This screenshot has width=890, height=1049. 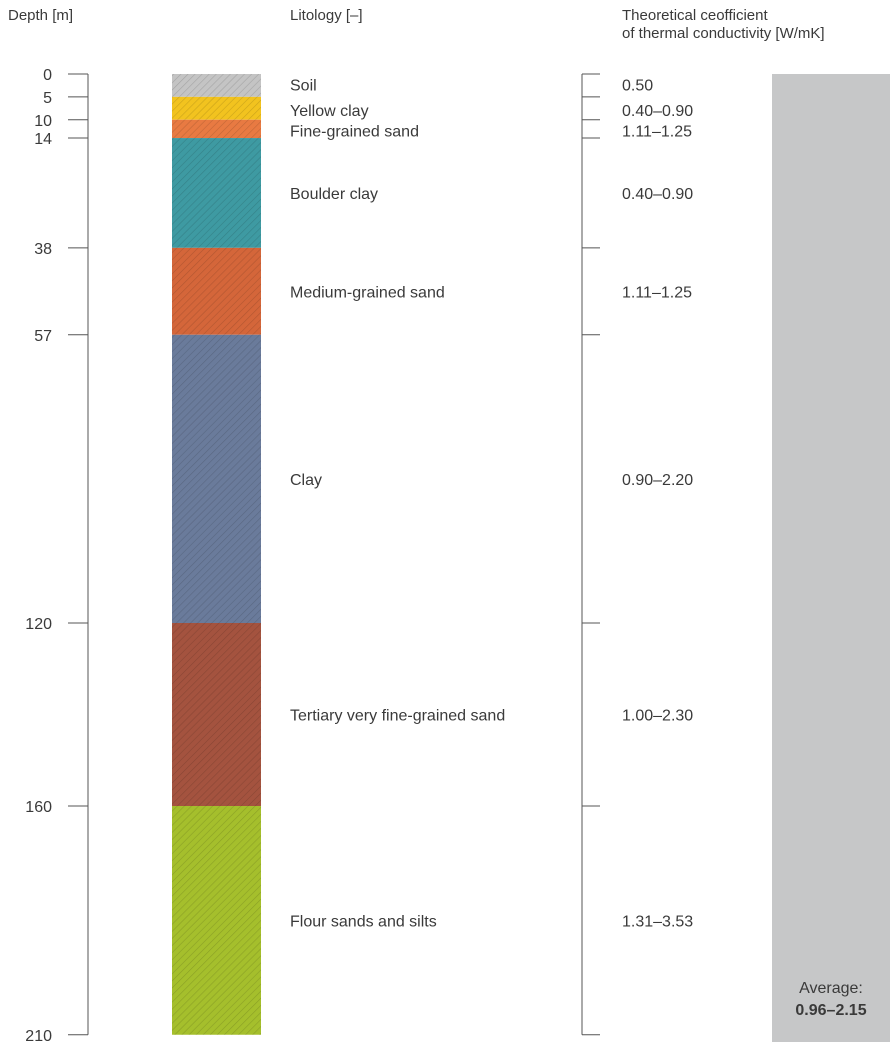 I want to click on lithology-column, so click(x=216, y=554).